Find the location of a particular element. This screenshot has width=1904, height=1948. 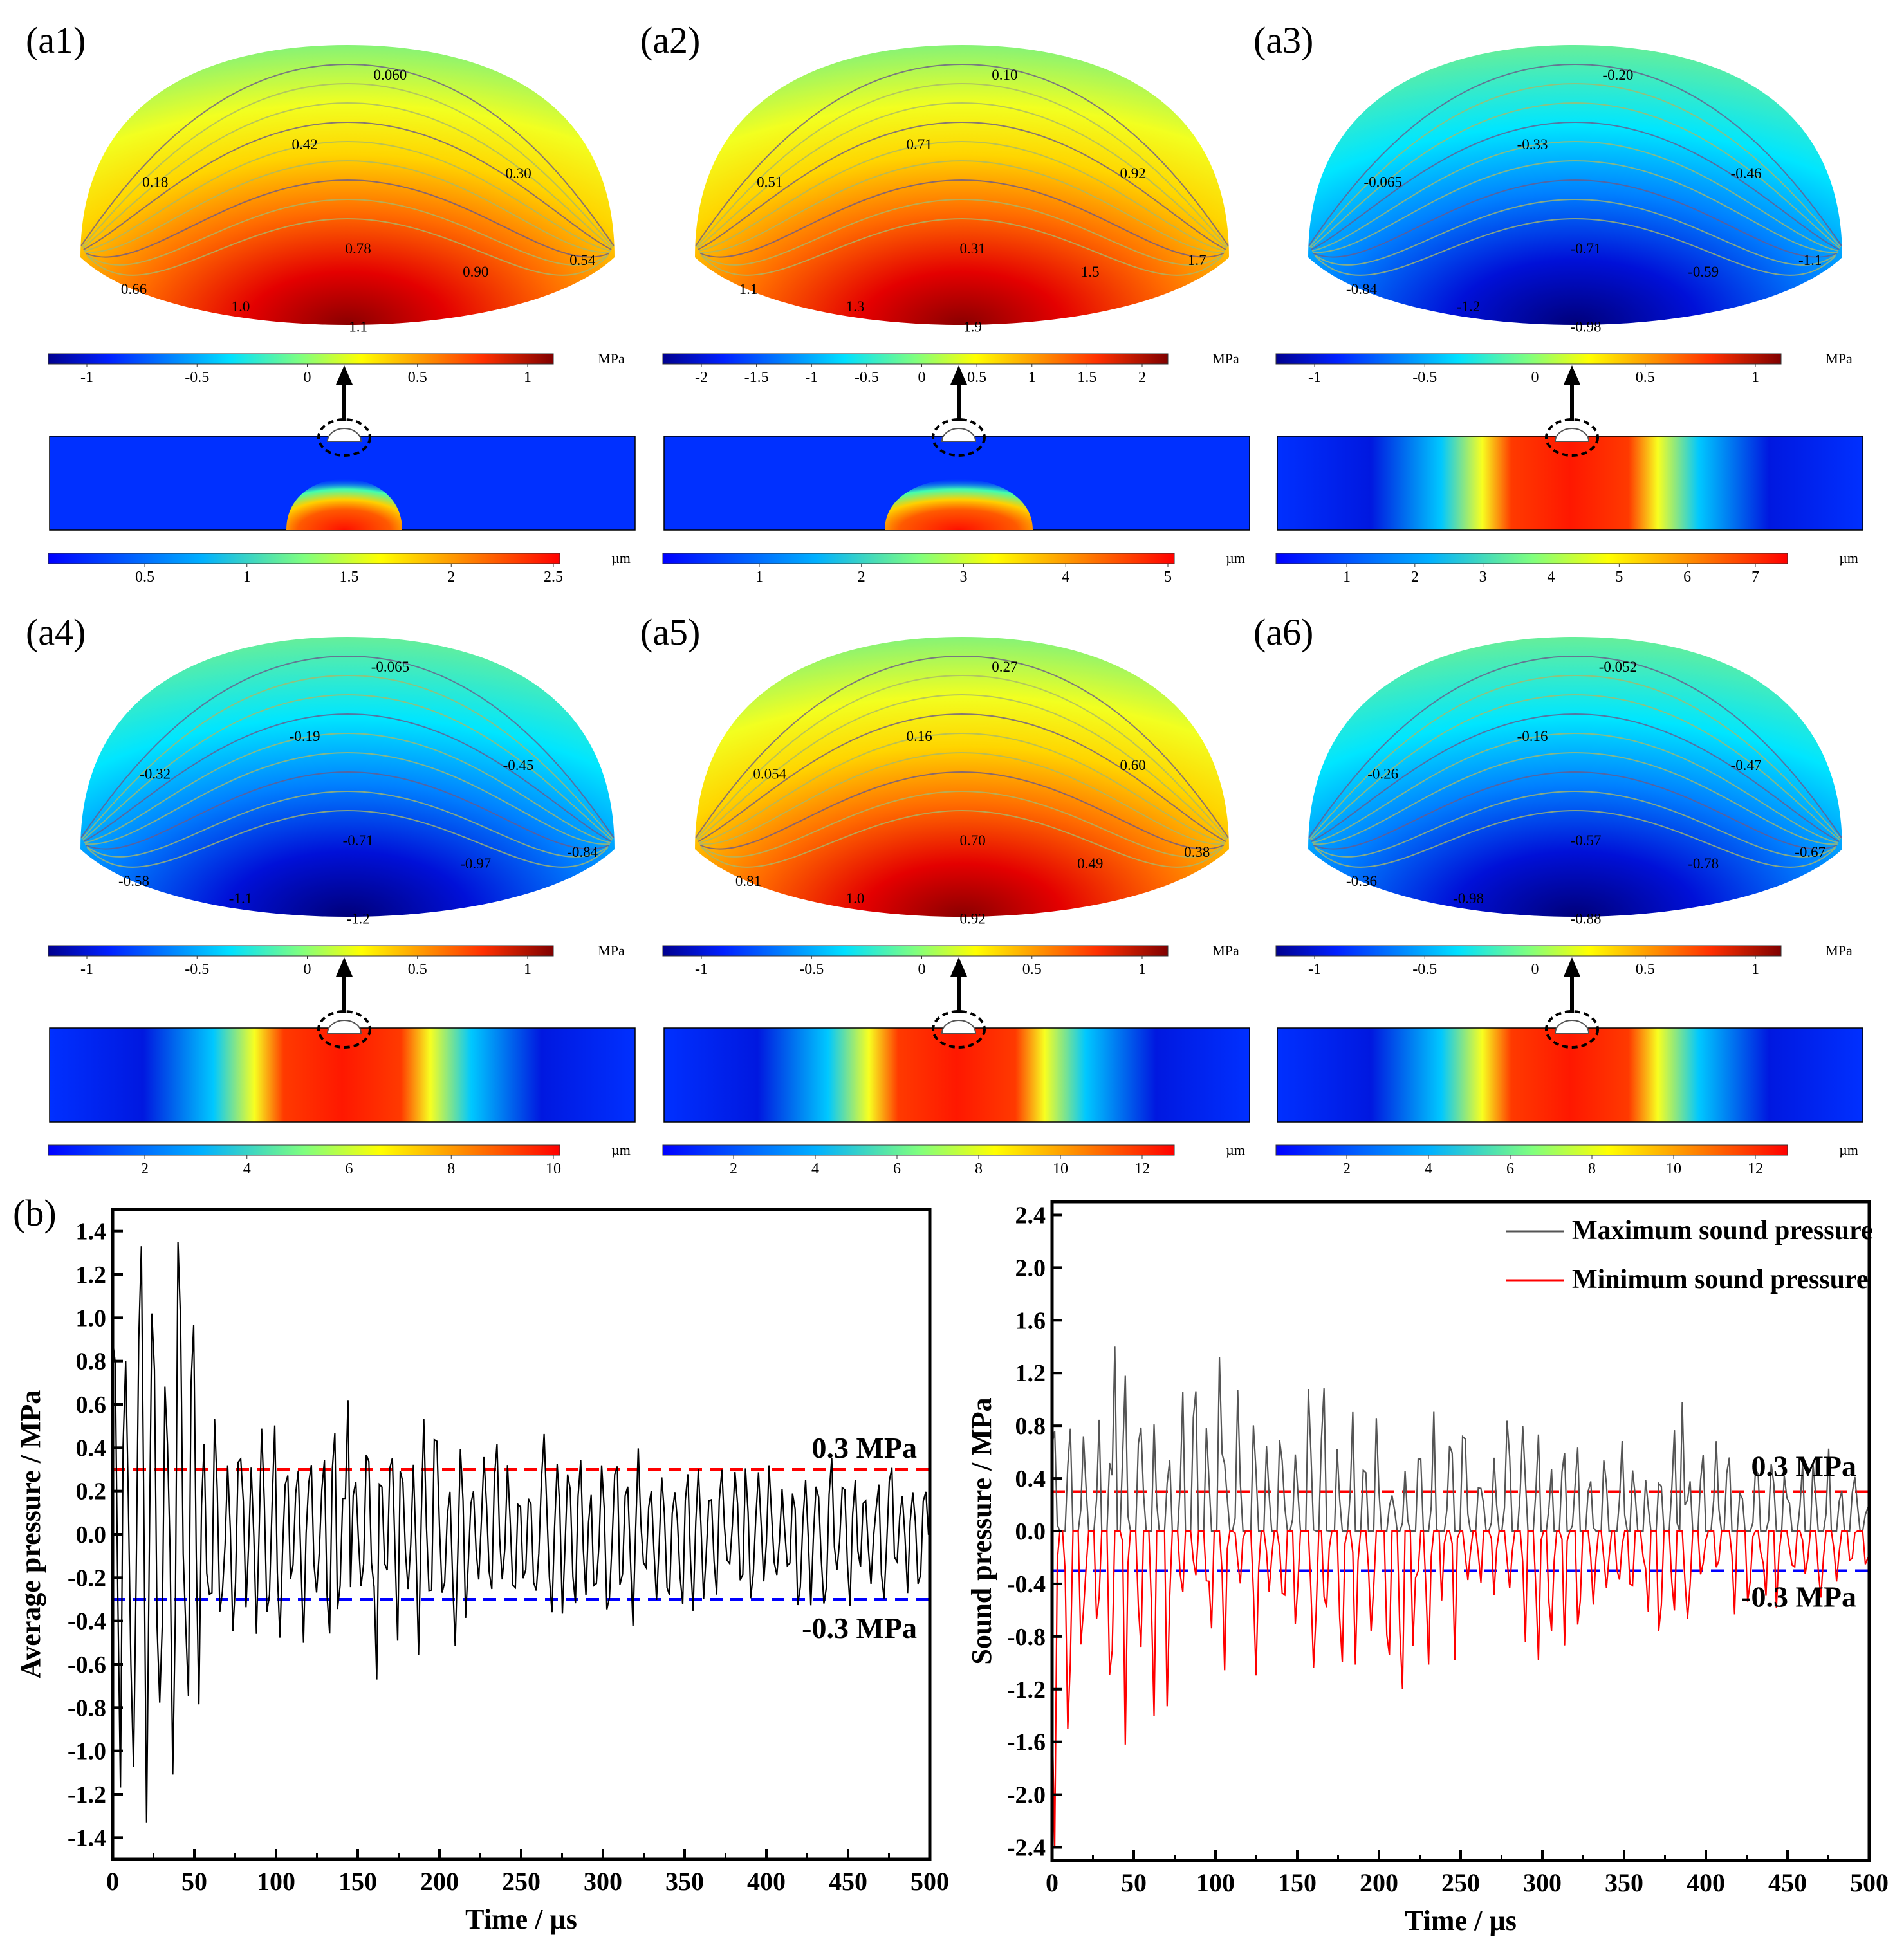

contour-label: -1.1 is located at coordinates (240, 898).